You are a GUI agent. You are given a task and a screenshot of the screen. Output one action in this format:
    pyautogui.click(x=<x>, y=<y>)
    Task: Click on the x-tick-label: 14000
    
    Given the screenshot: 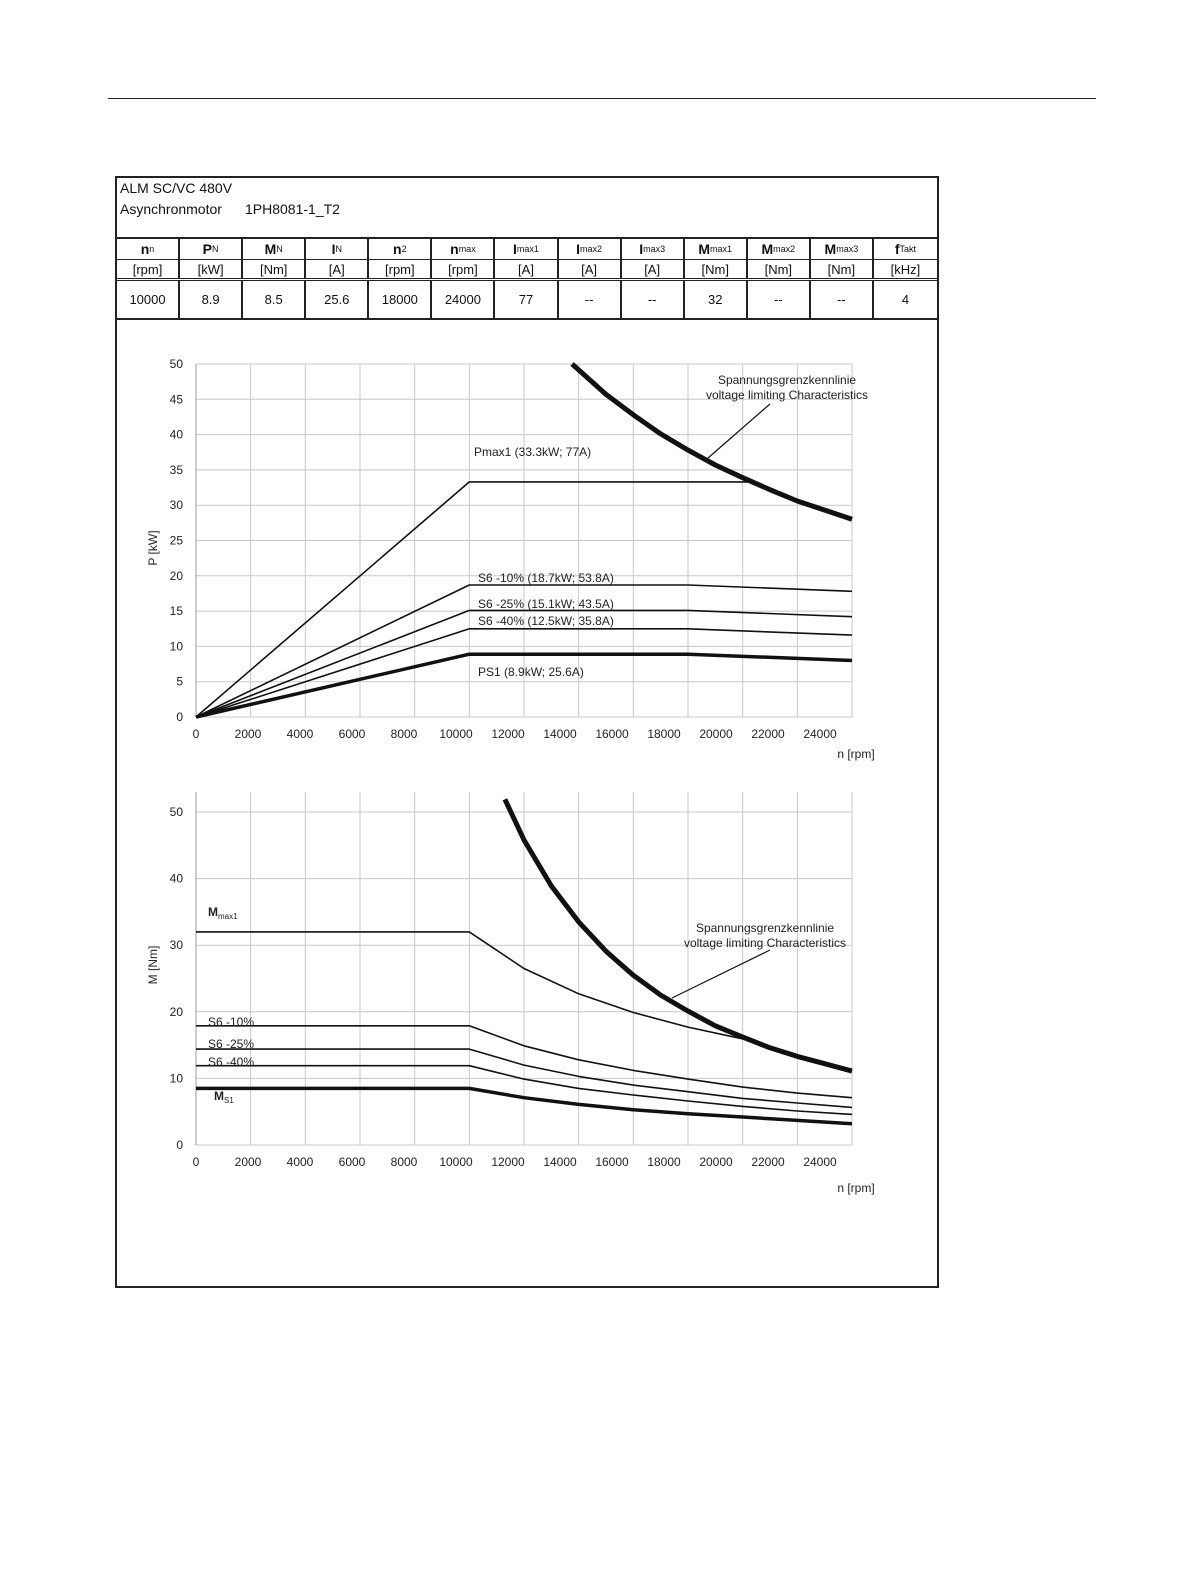 What is the action you would take?
    pyautogui.click(x=560, y=1162)
    